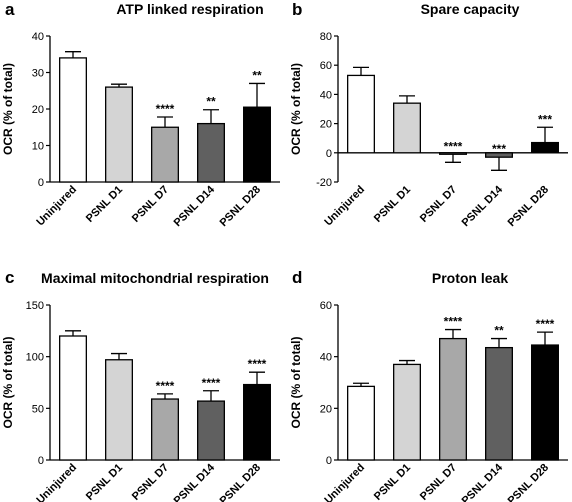  I want to click on y-tick-label-a: 40, so click(38, 37).